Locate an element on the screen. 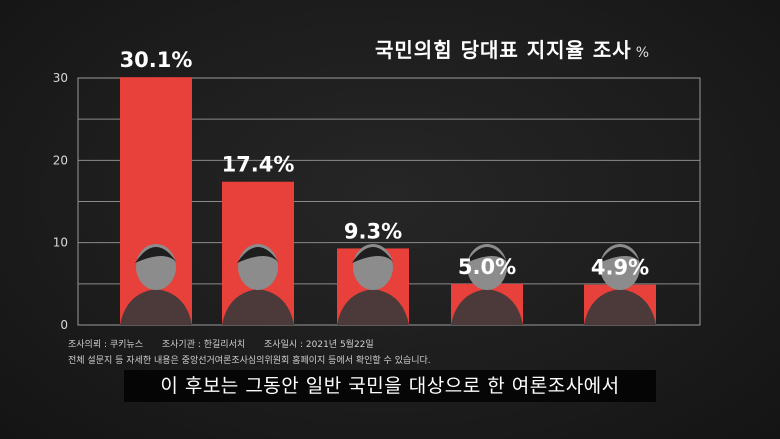 The image size is (780, 439). chart-title: 국민의힘 당대표 지지율 조사% is located at coordinates (513, 50).